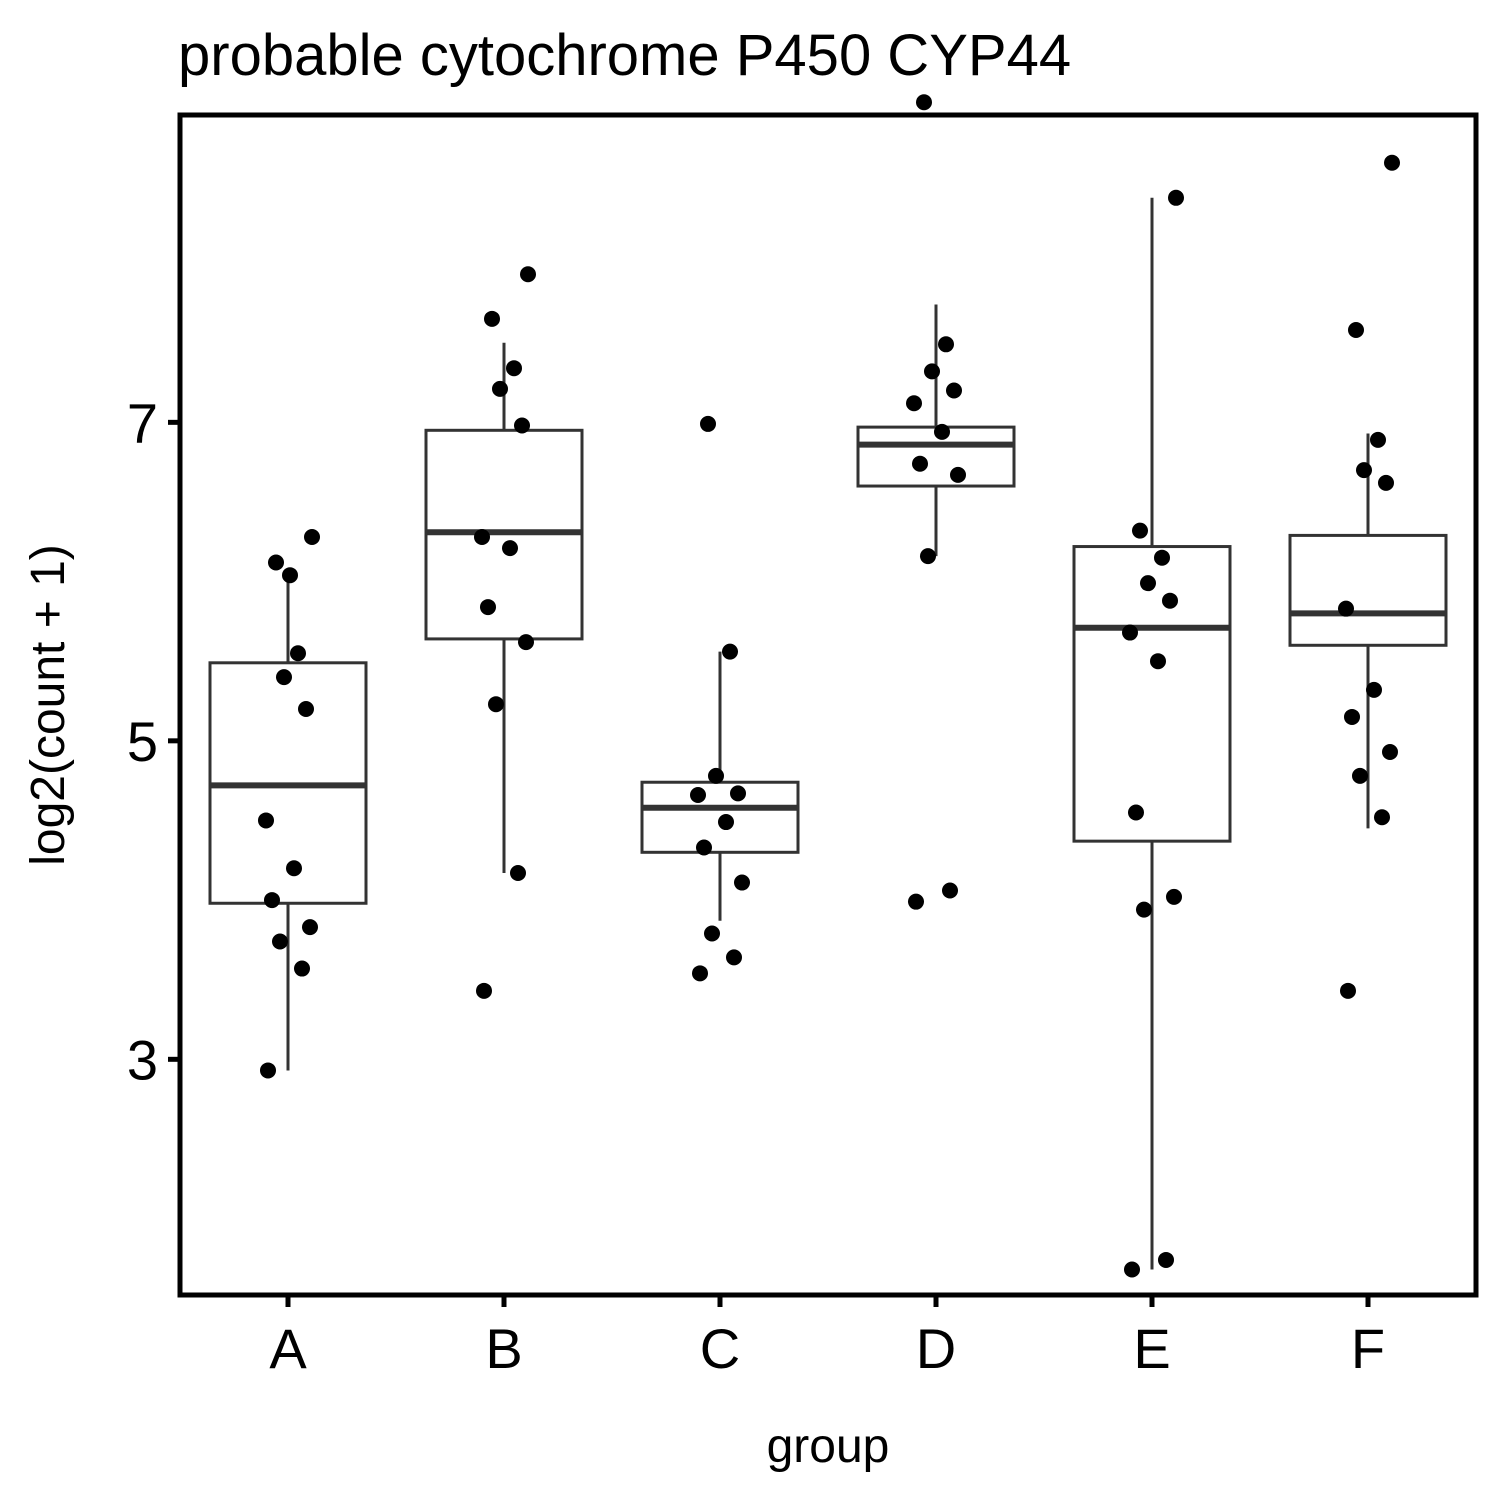 This screenshot has height=1500, width=1500. I want to click on x-tick-label: F, so click(1368, 1348).